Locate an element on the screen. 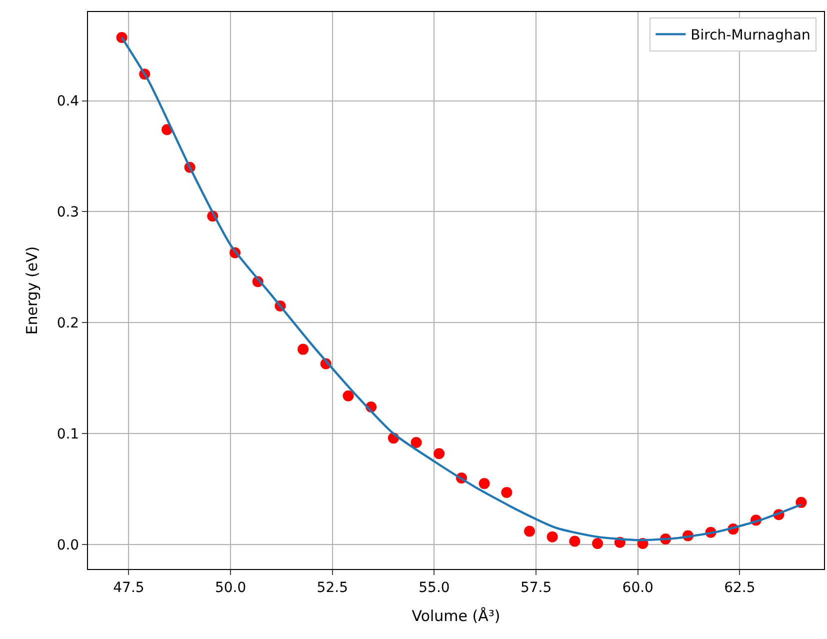 The width and height of the screenshot is (827, 639). x-axis-title: Volume (Å³) is located at coordinates (456, 615).